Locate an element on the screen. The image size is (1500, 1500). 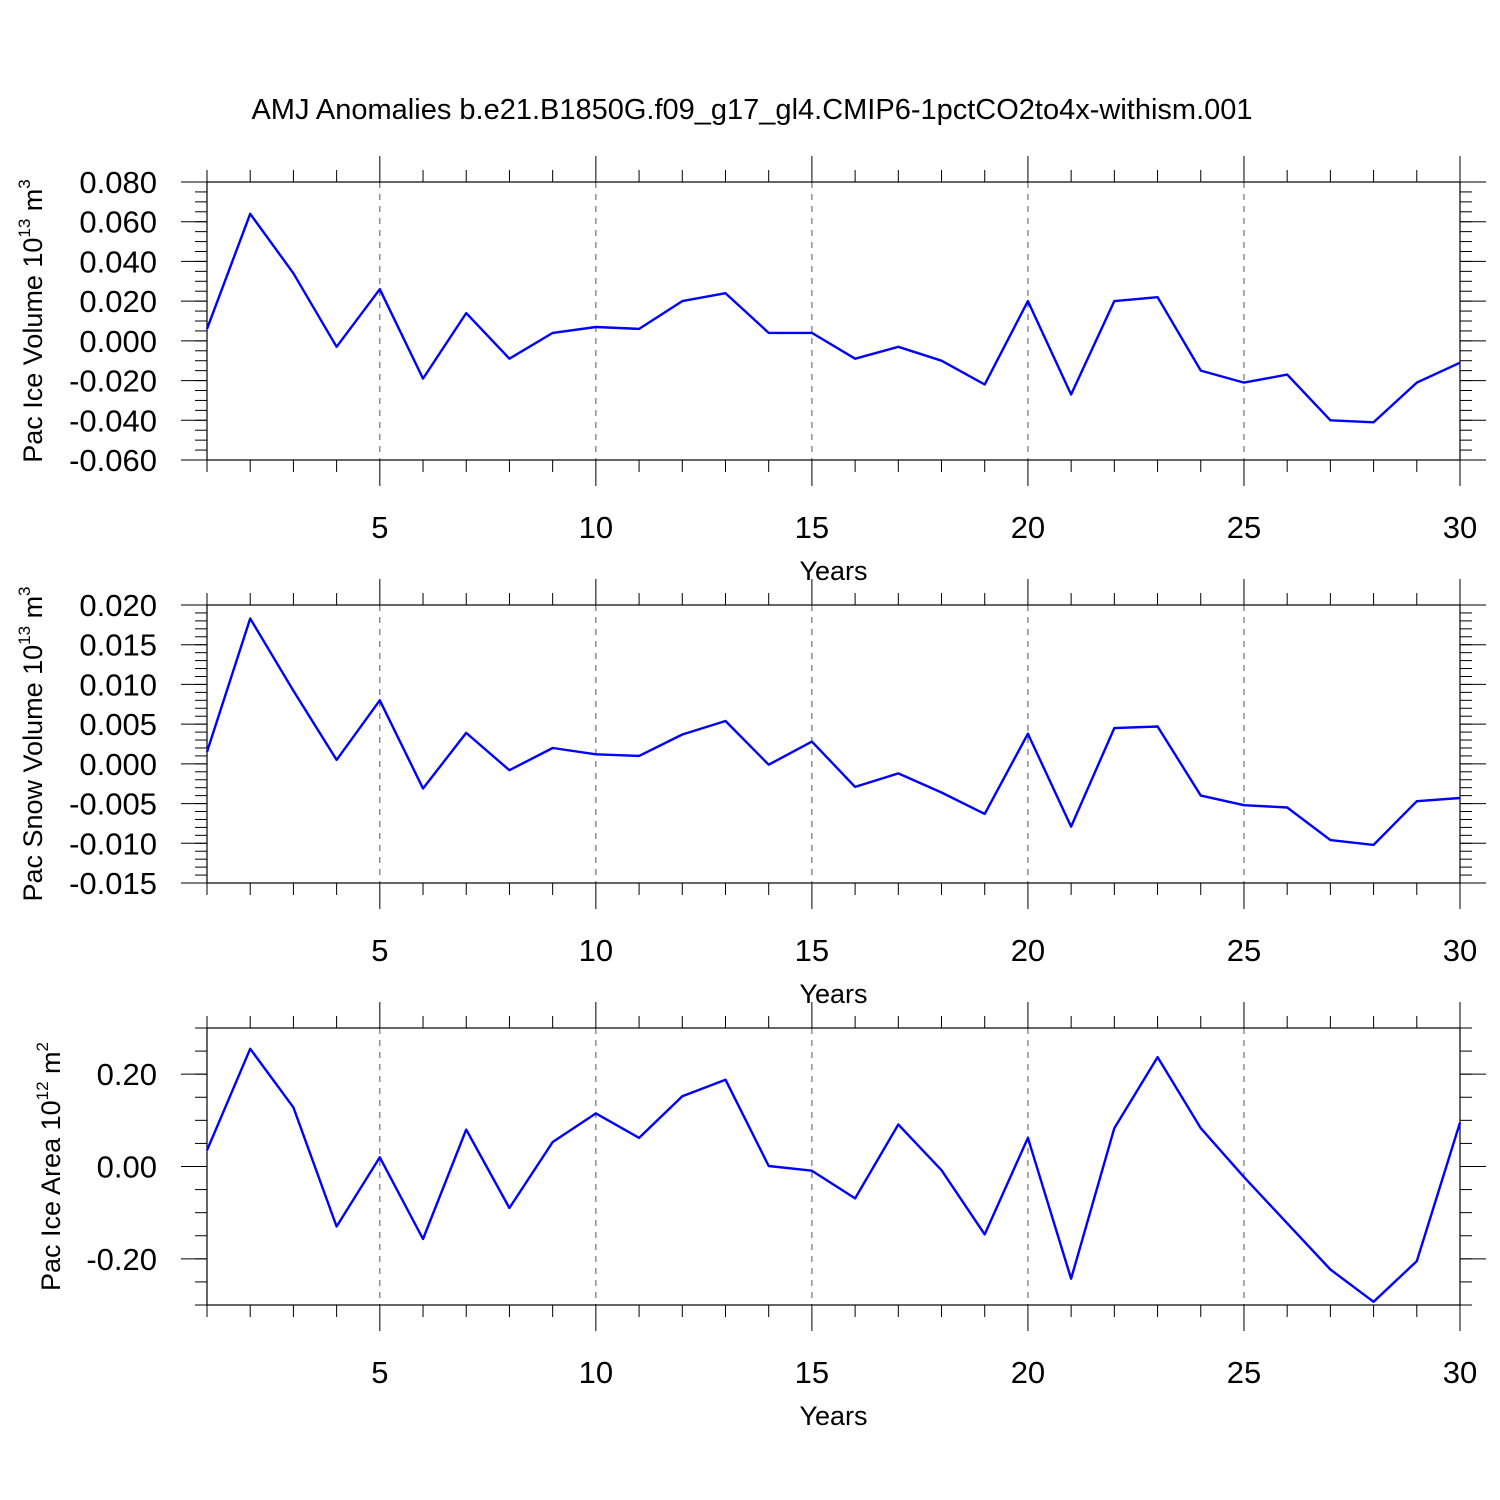
y-axis-label: Pac Ice Volume 1013 m3 is located at coordinates (31, 321).